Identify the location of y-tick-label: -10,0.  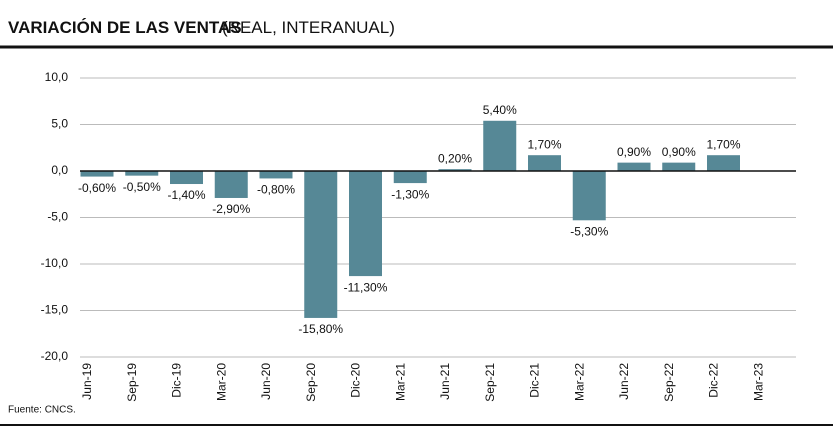
(55, 263).